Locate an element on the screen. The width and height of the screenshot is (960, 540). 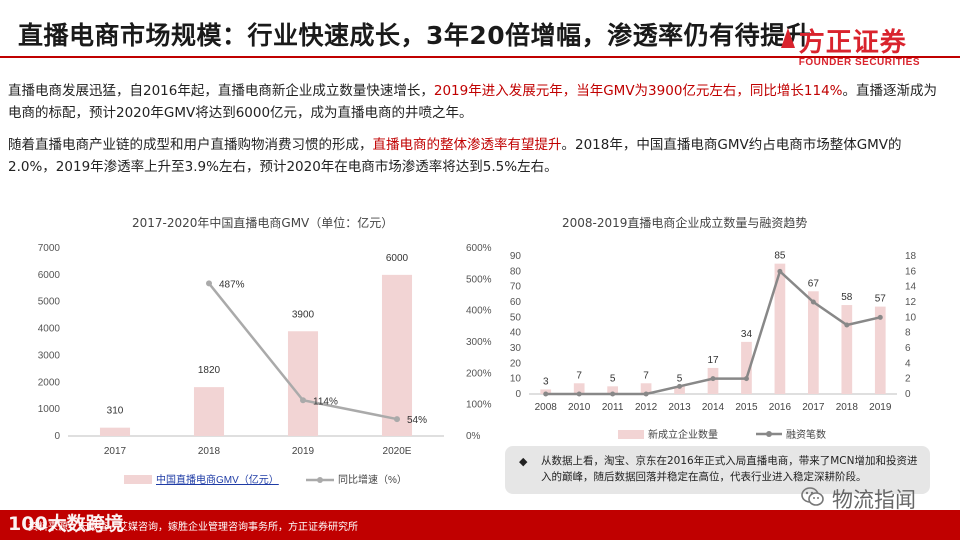
p2-text-a: 随着直播电商产业链的成型和用户直播购物消费习惯的形成， is located at coordinates (190, 145).